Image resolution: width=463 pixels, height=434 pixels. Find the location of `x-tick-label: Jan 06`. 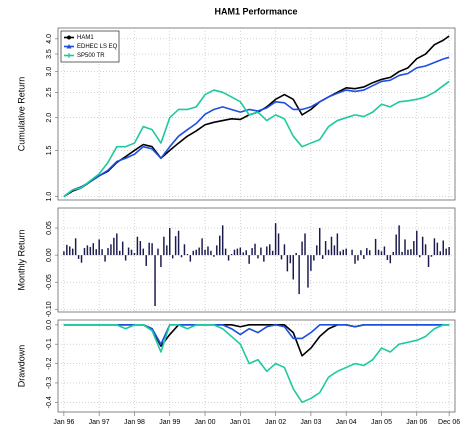

x-tick-label: Jan 06 is located at coordinates (416, 422).